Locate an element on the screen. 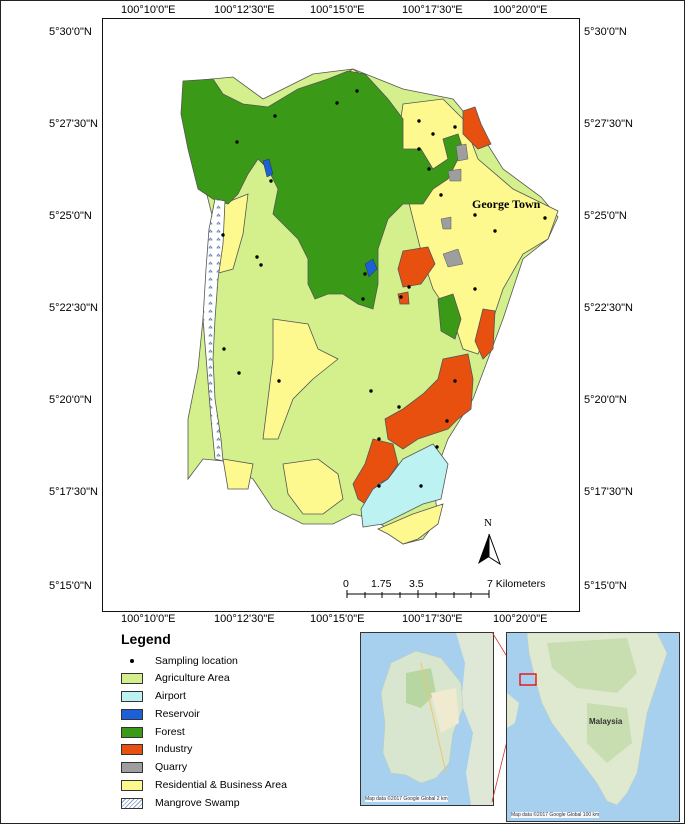 The height and width of the screenshot is (824, 685). quarry-swatch is located at coordinates (132, 767).